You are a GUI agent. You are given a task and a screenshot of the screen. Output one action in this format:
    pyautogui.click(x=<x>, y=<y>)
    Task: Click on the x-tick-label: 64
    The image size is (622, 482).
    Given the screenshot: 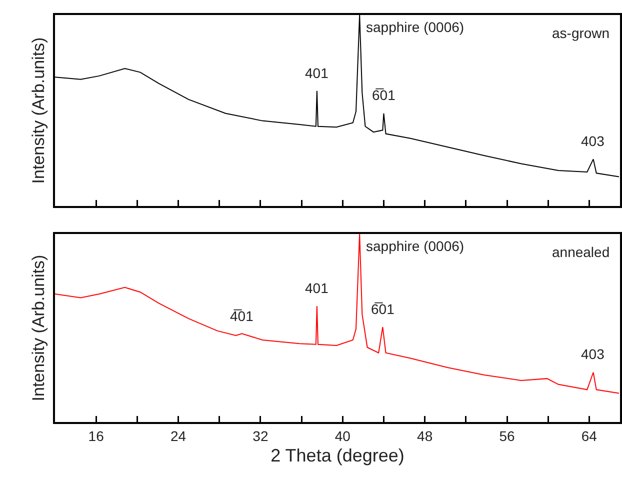 What is the action you would take?
    pyautogui.click(x=589, y=436)
    